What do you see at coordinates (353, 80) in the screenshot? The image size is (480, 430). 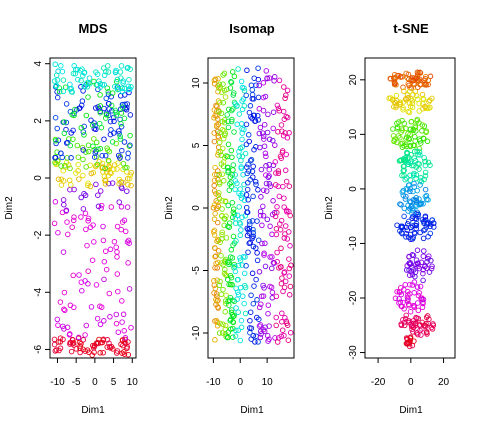 I see `y-tick-label: 20` at bounding box center [353, 80].